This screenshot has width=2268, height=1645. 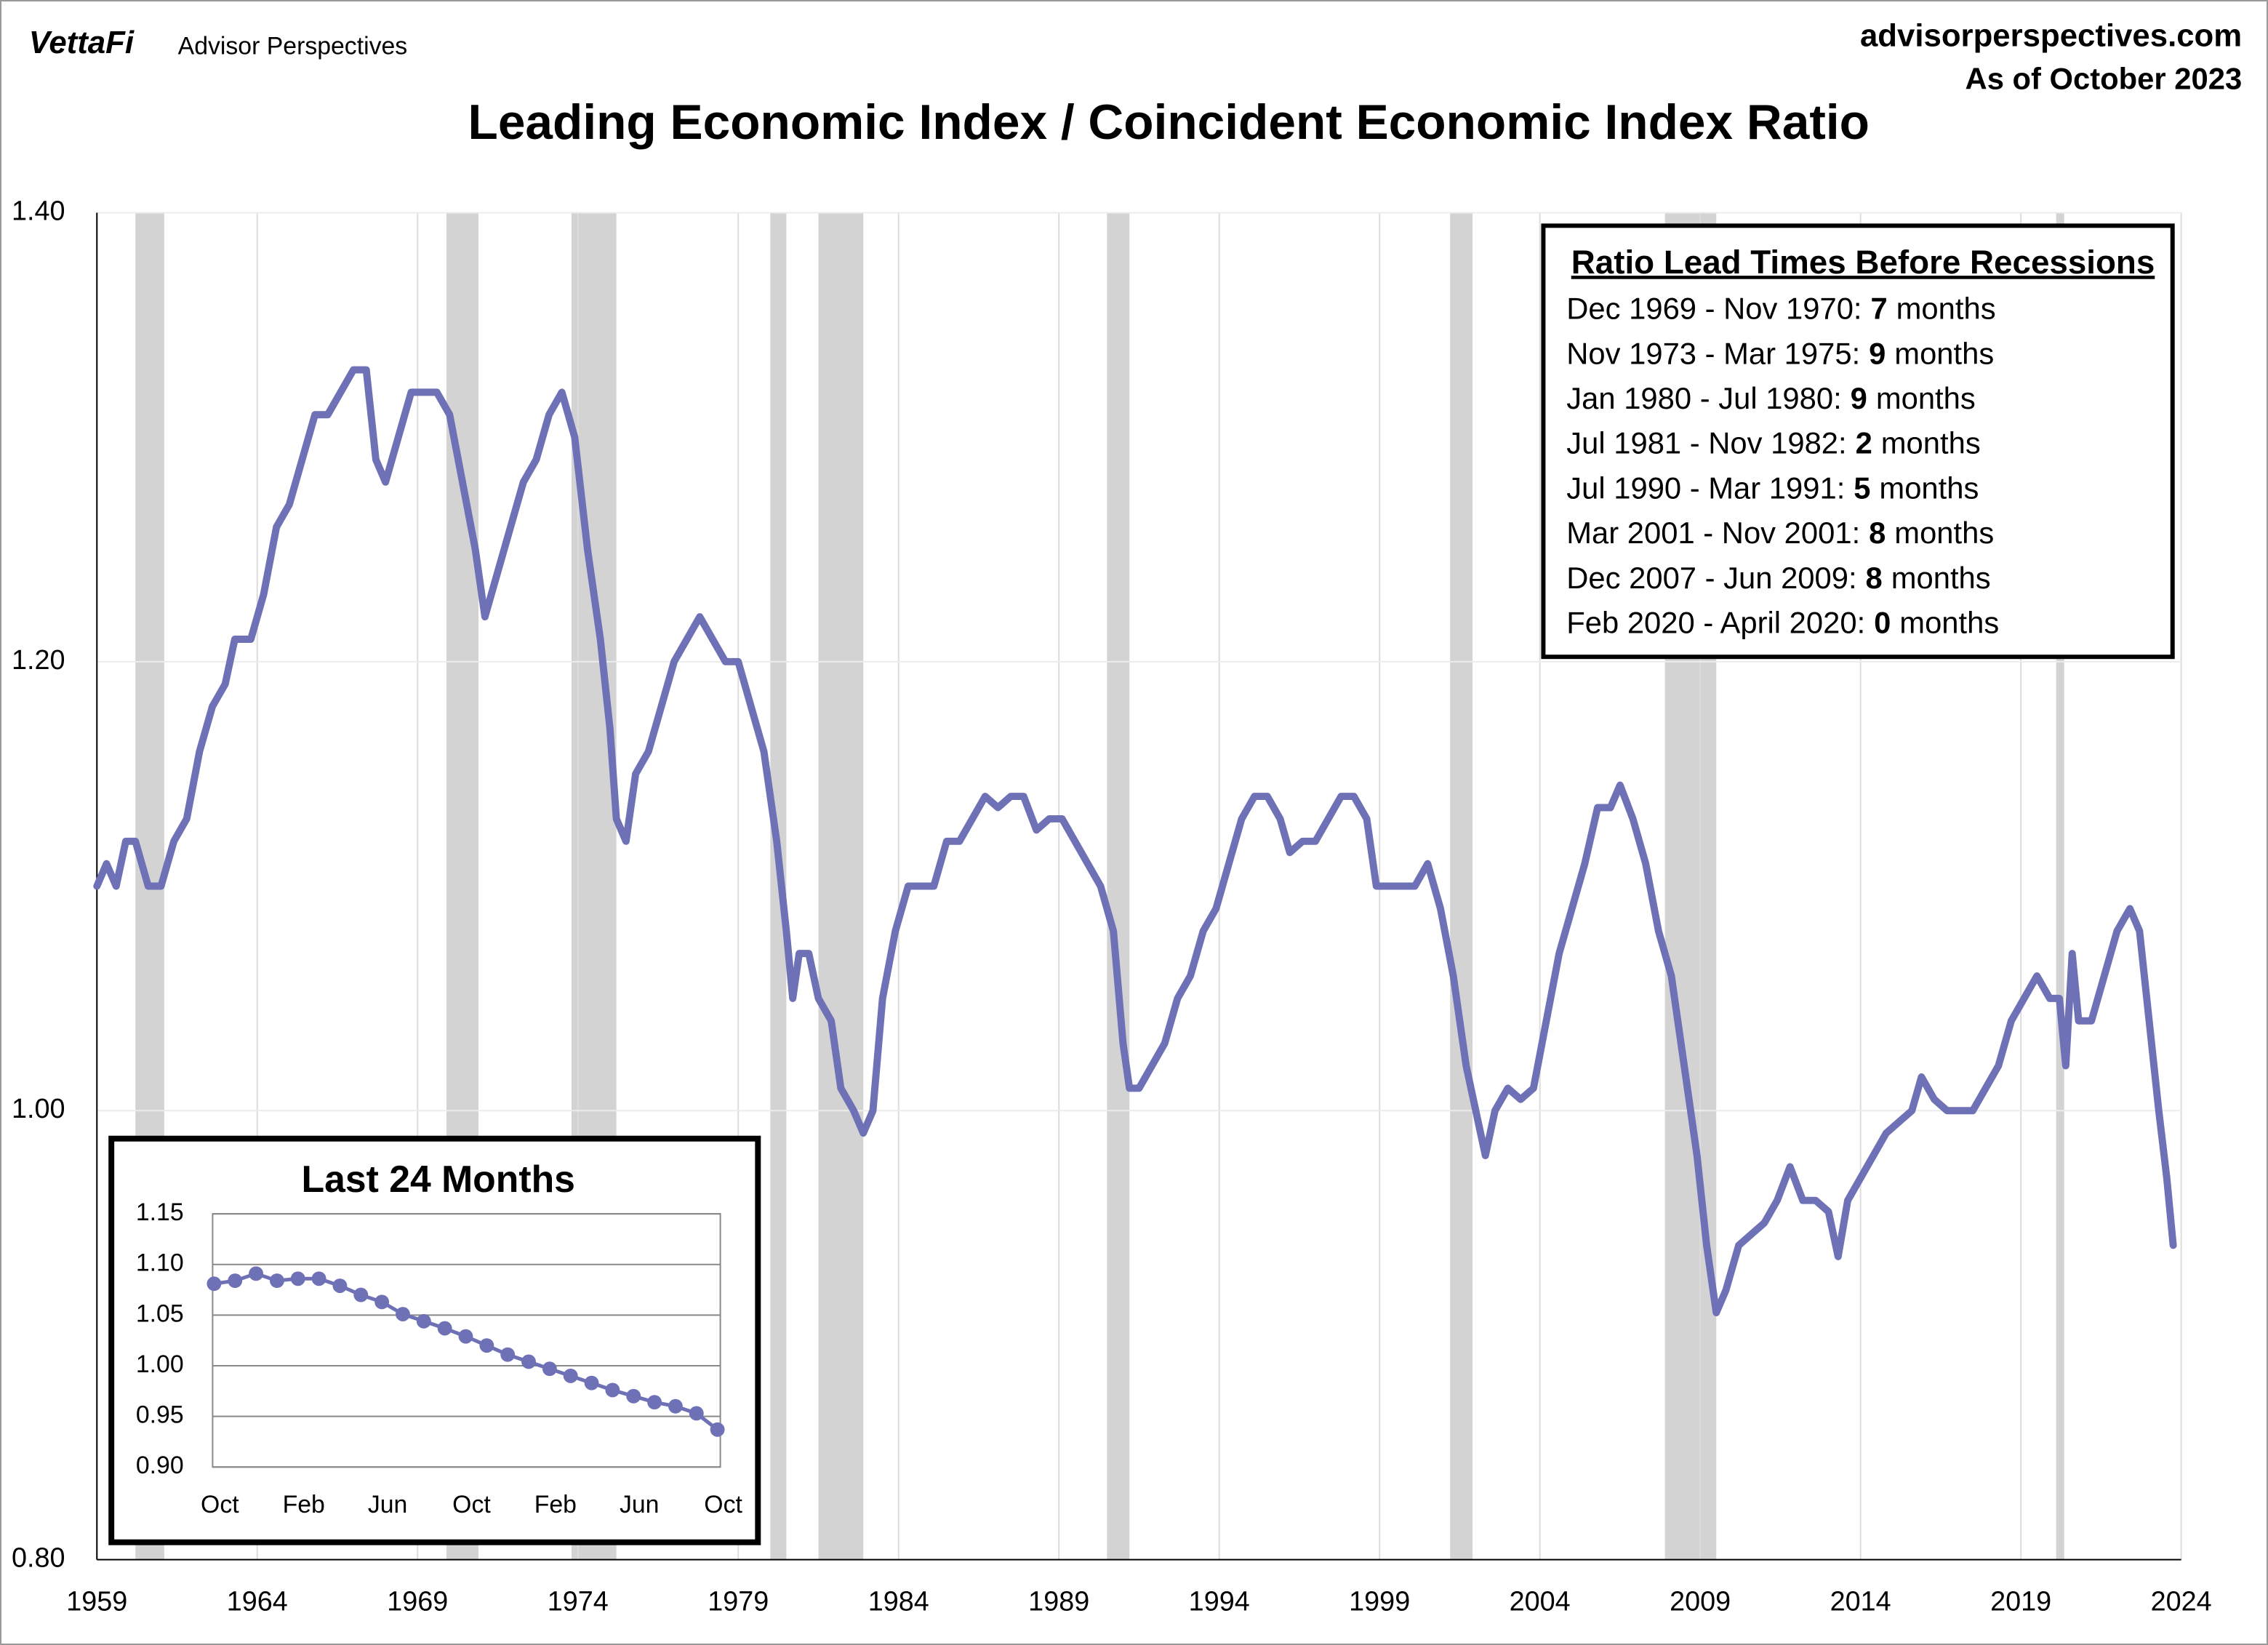 I want to click on x-tick-label: 2024, so click(x=2181, y=1601).